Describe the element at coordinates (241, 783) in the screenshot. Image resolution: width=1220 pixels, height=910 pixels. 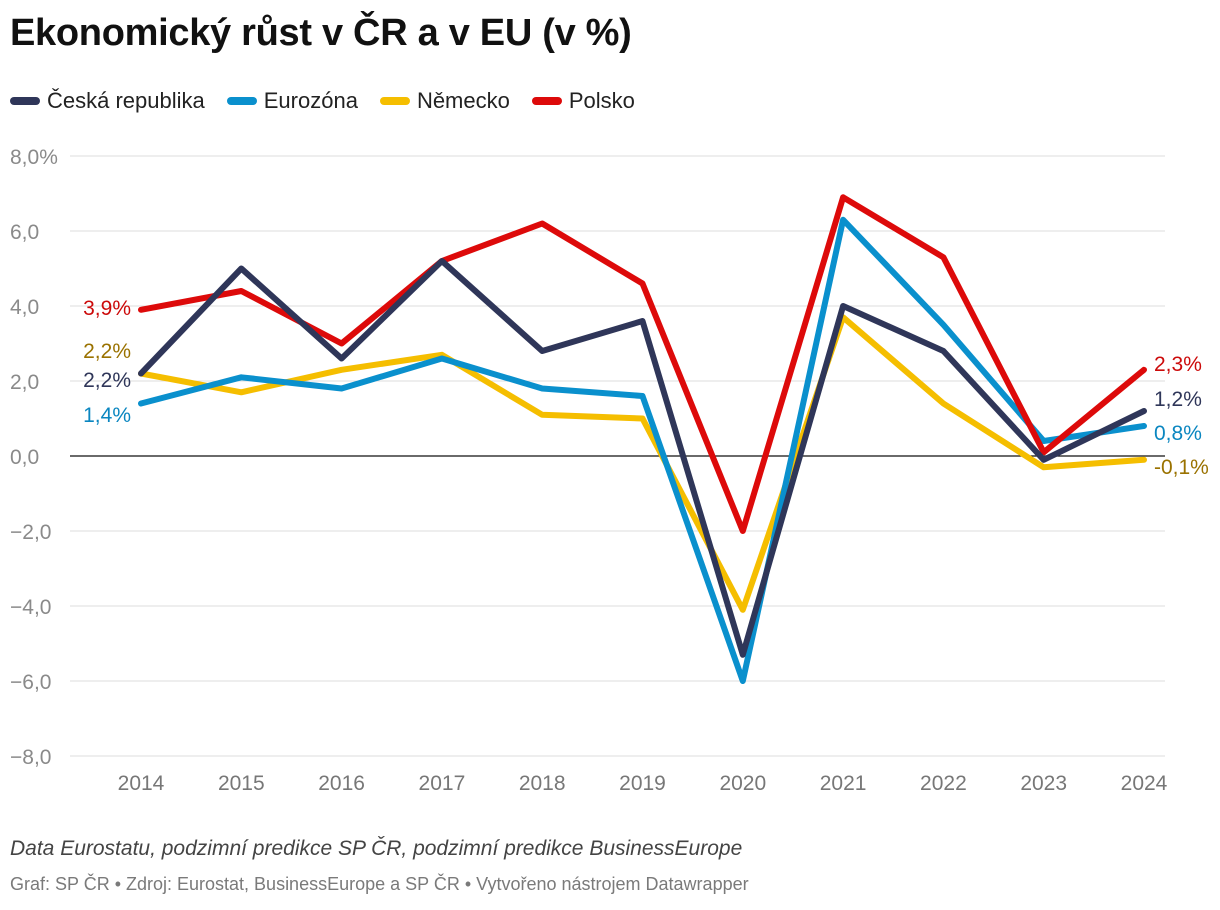
I see `x-tick-label: 2015` at that location.